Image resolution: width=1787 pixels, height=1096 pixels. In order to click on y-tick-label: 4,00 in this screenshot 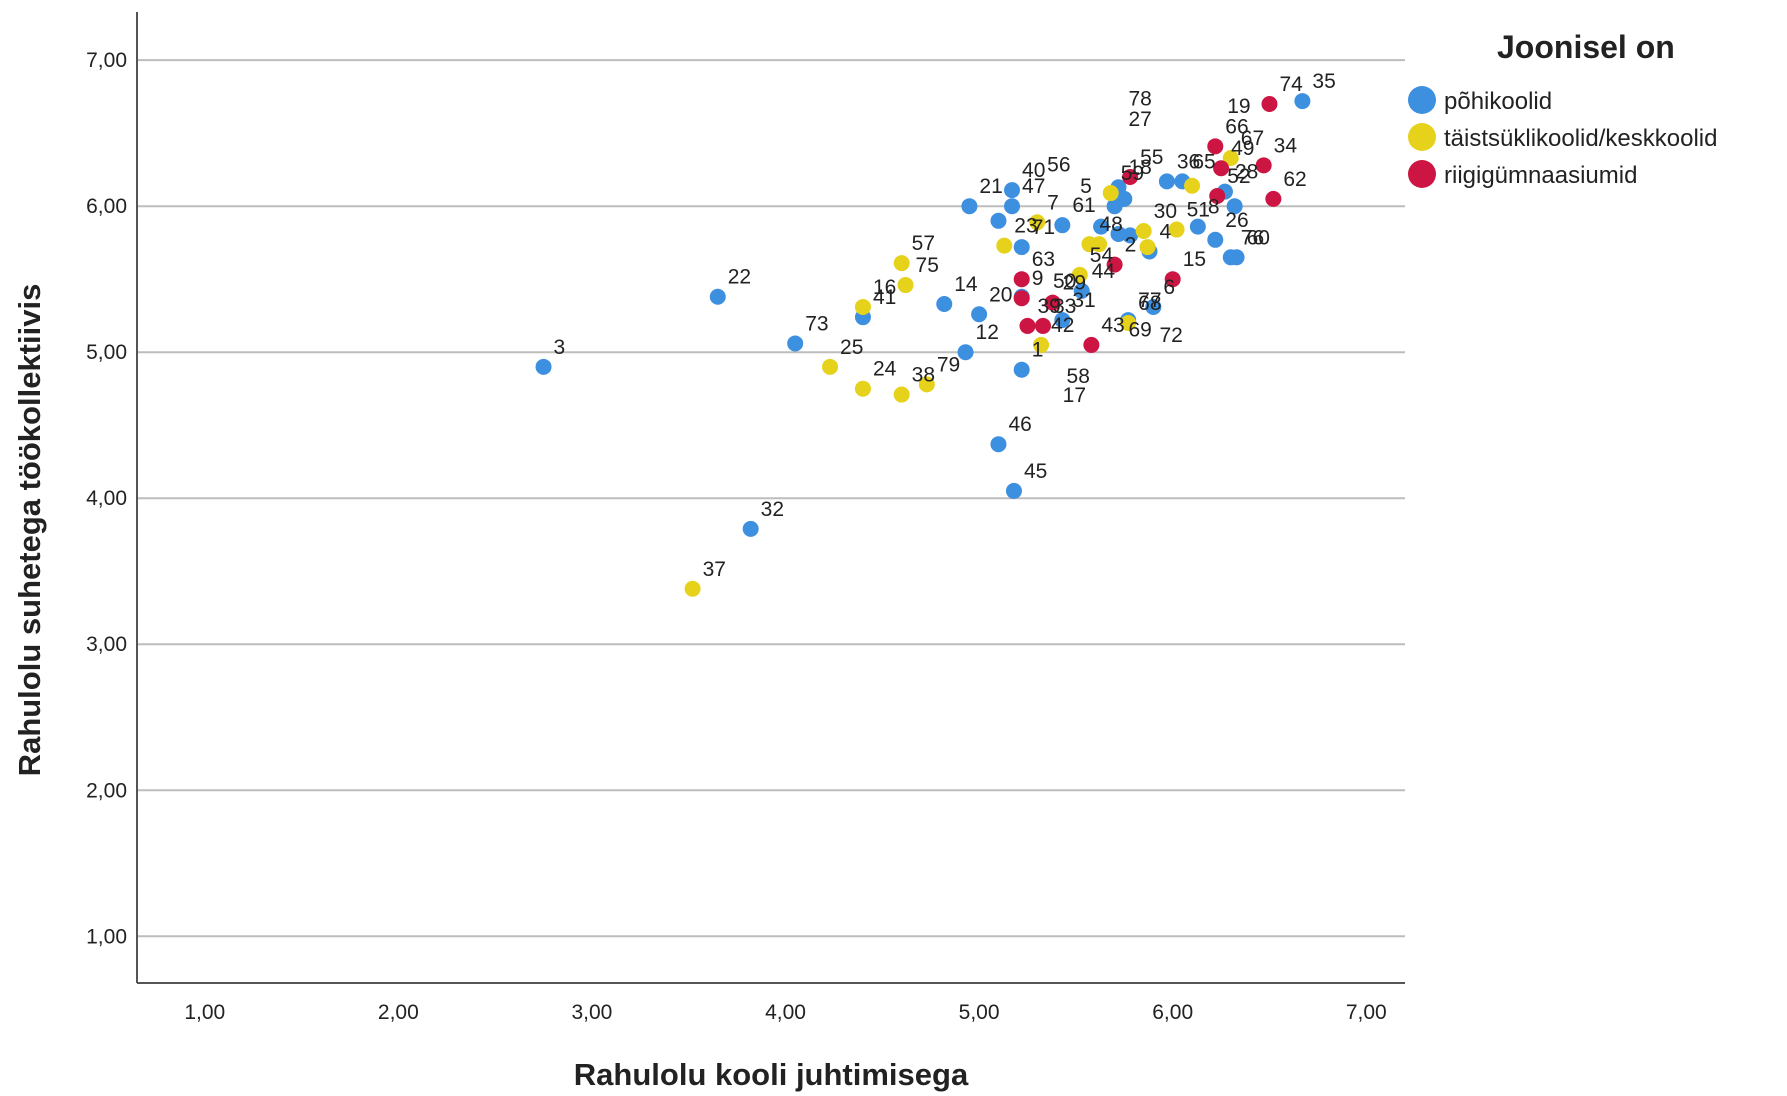, I will do `click(106, 498)`.